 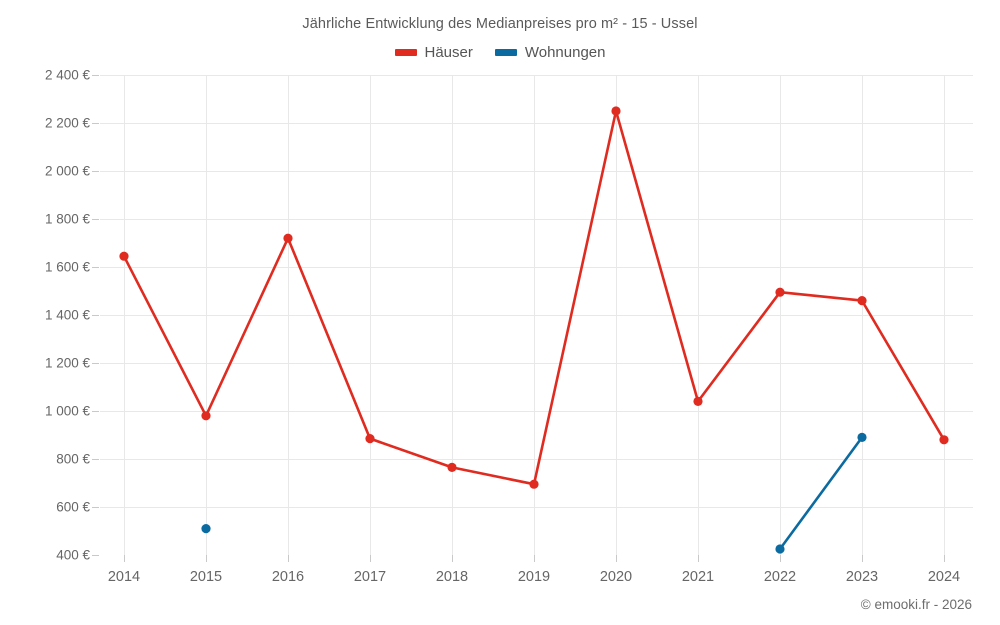 I want to click on x-axis-tick-label: 2023, so click(x=862, y=577).